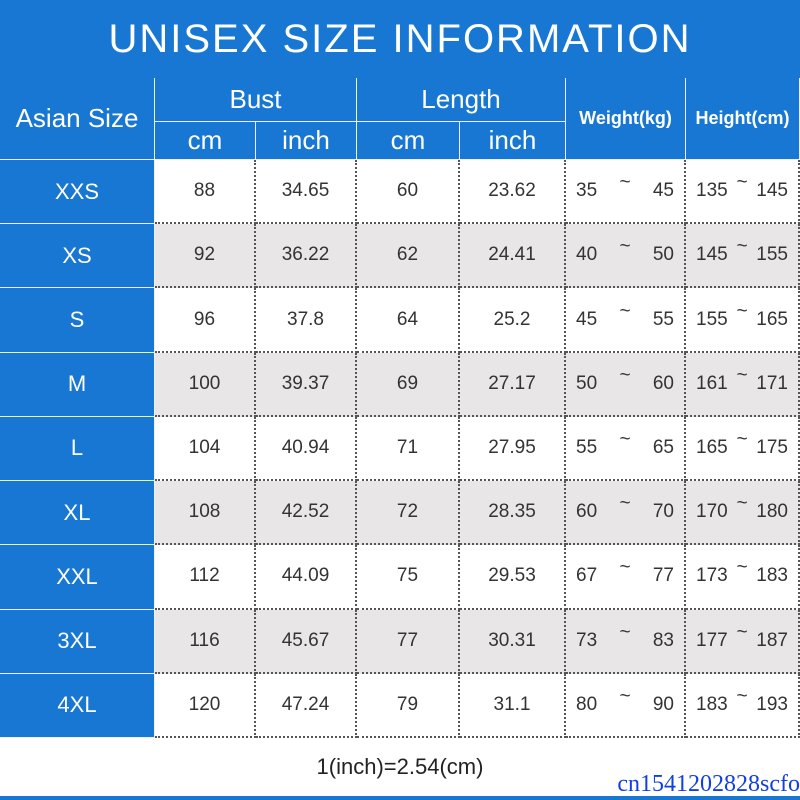 The width and height of the screenshot is (800, 800). I want to click on measure-cell: 116, so click(205, 641).